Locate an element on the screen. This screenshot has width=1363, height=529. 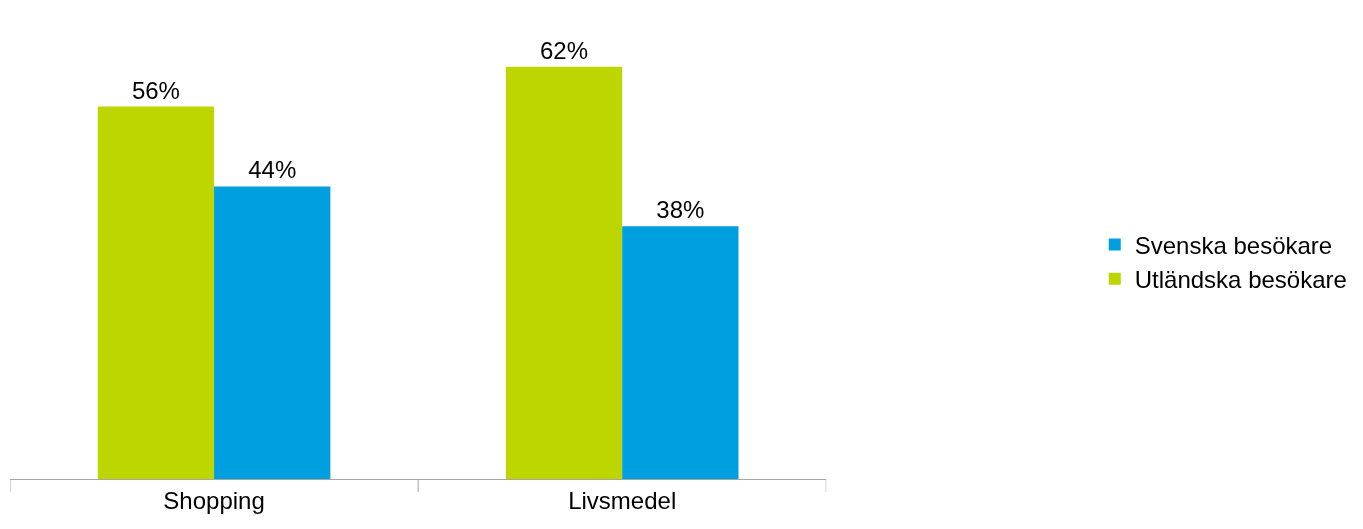
data-label: 62% is located at coordinates (564, 50).